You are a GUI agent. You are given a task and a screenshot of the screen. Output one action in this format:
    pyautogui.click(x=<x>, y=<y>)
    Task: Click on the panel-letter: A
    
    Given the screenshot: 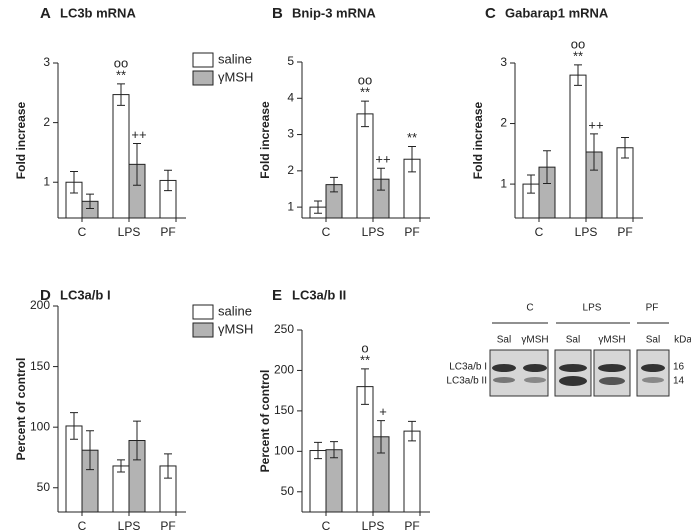 What is the action you would take?
    pyautogui.click(x=45, y=13)
    